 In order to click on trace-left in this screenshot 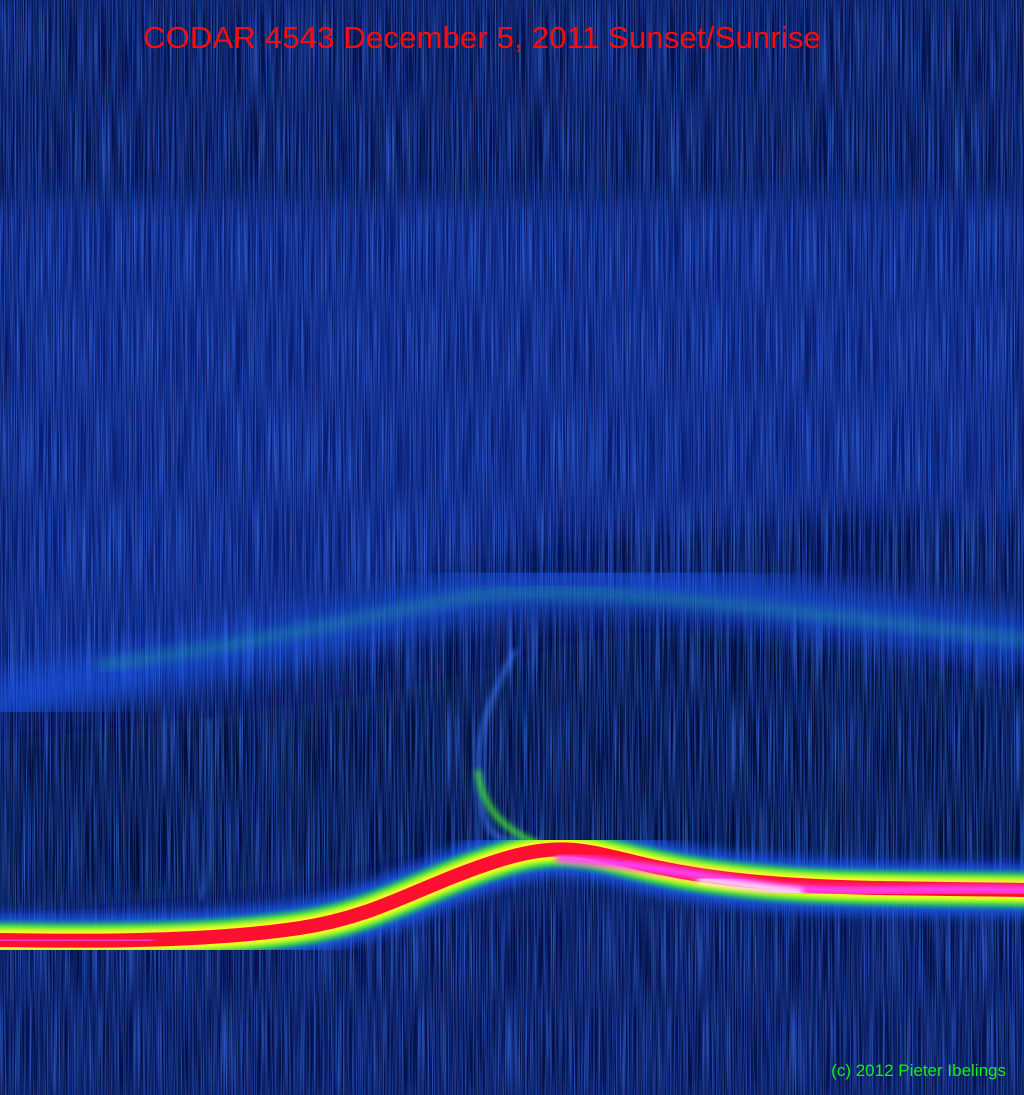, I will do `click(206, 810)`.